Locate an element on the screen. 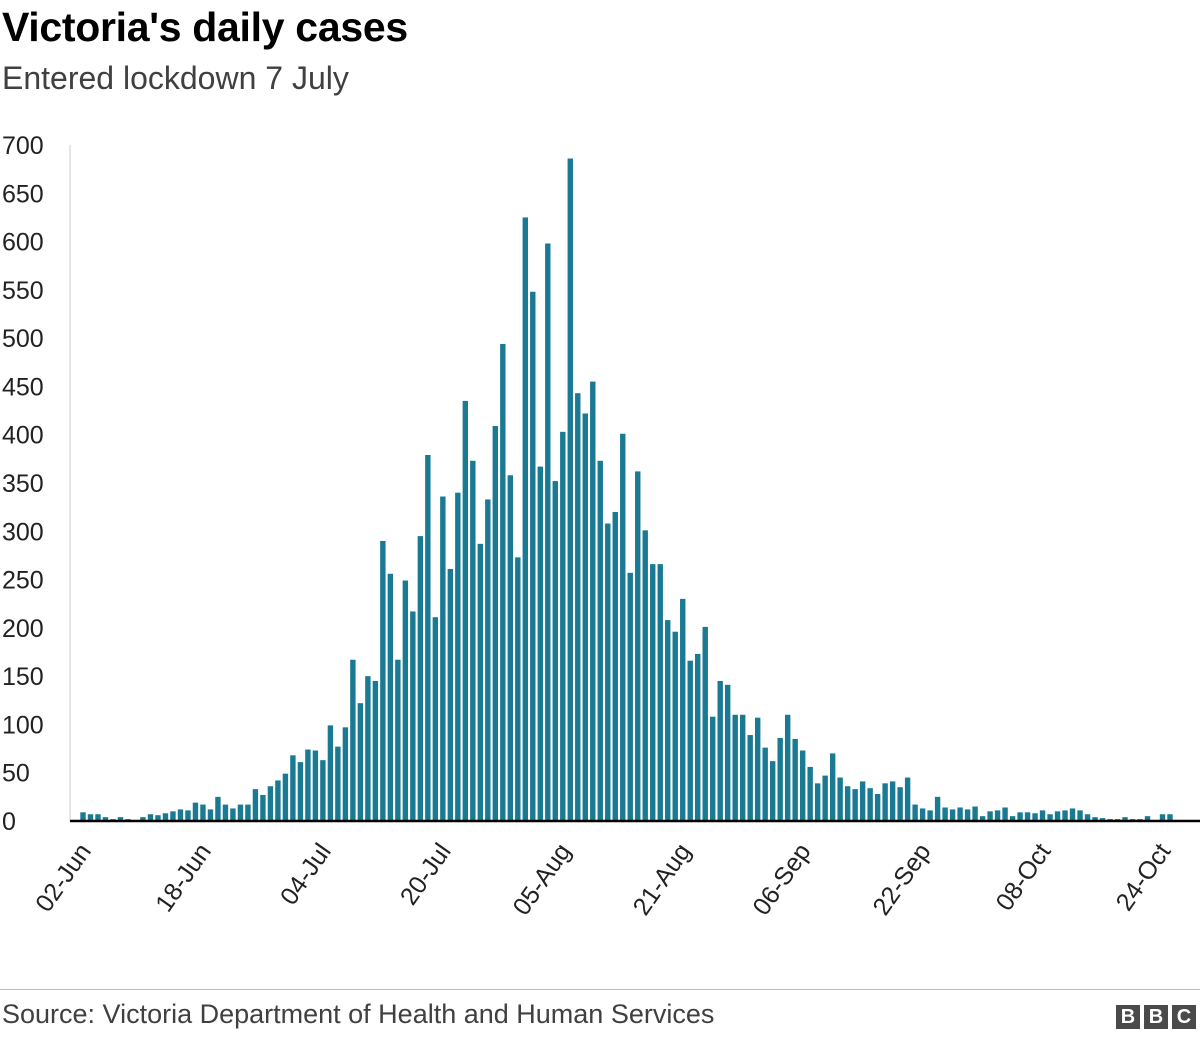  y-tick-label: 0 is located at coordinates (9, 822).